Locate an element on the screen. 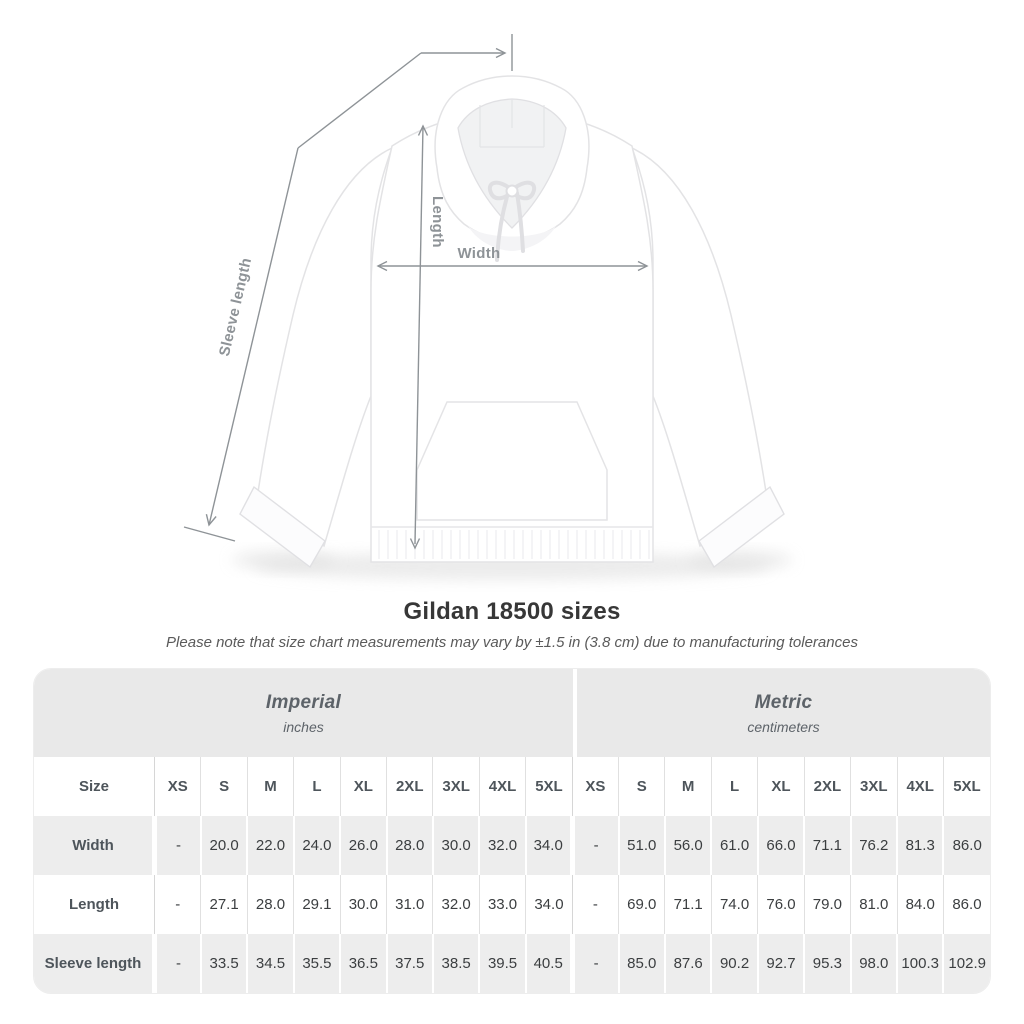 This screenshot has width=1024, height=1024. size-col-header: M is located at coordinates (688, 786).